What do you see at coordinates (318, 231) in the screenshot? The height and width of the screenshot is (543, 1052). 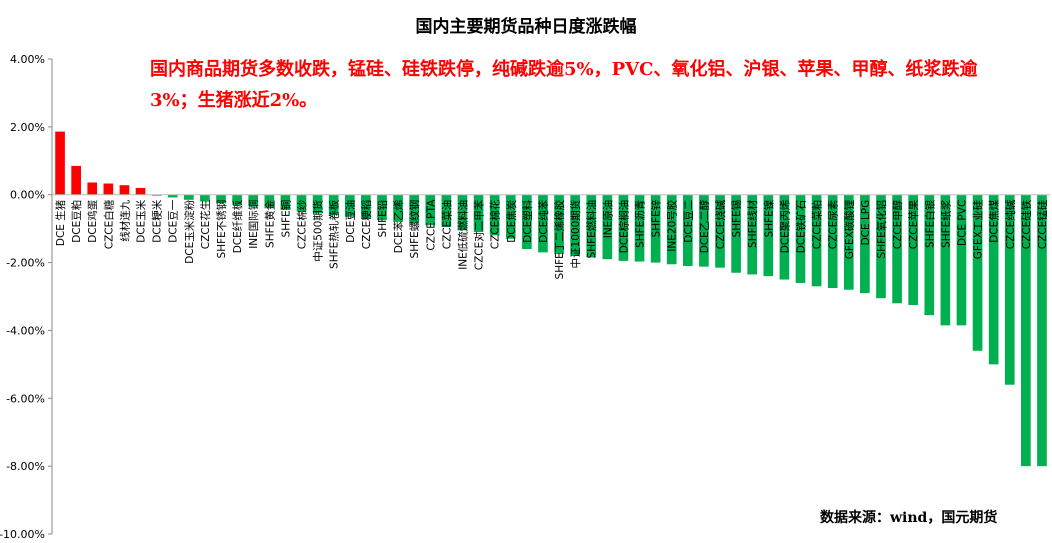 I see `x-tick-label: 中证500期货` at bounding box center [318, 231].